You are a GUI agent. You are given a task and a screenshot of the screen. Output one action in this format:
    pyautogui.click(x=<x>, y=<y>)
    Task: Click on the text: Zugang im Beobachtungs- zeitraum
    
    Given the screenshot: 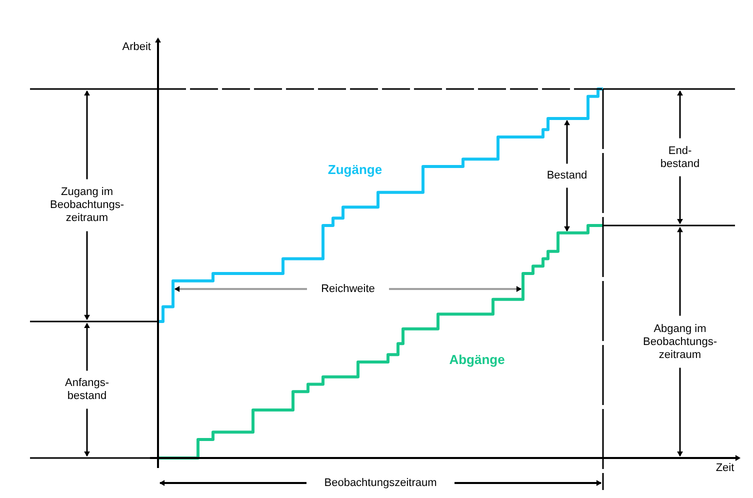 What is the action you would take?
    pyautogui.click(x=87, y=205)
    